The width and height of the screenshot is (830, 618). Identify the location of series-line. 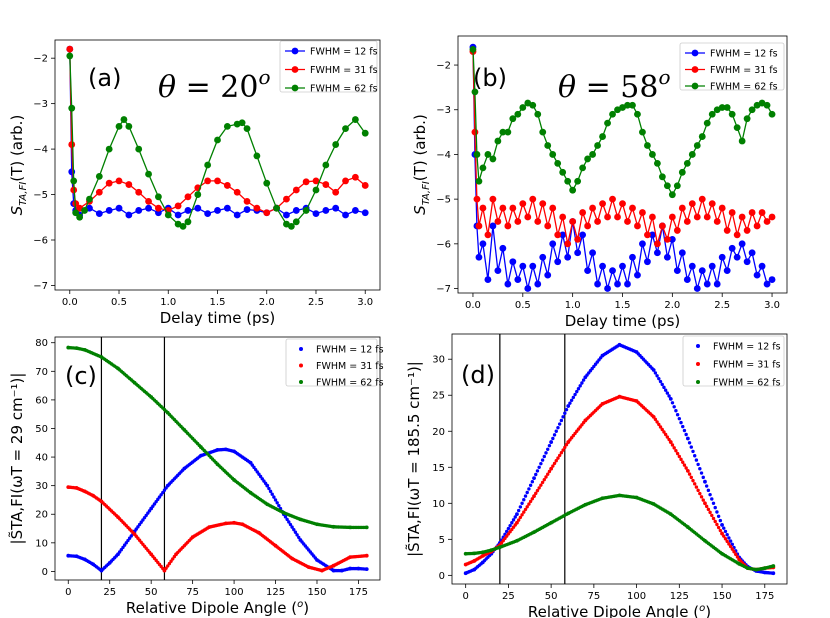
(217, 132).